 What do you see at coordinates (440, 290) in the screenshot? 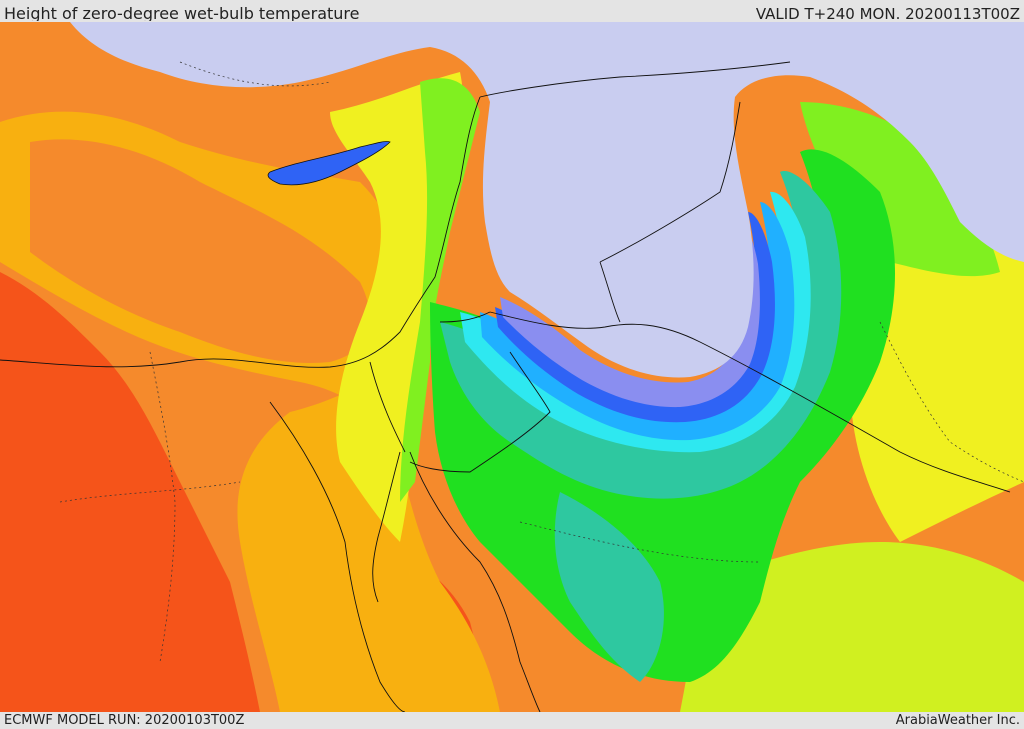
I see `shading-light-green` at bounding box center [440, 290].